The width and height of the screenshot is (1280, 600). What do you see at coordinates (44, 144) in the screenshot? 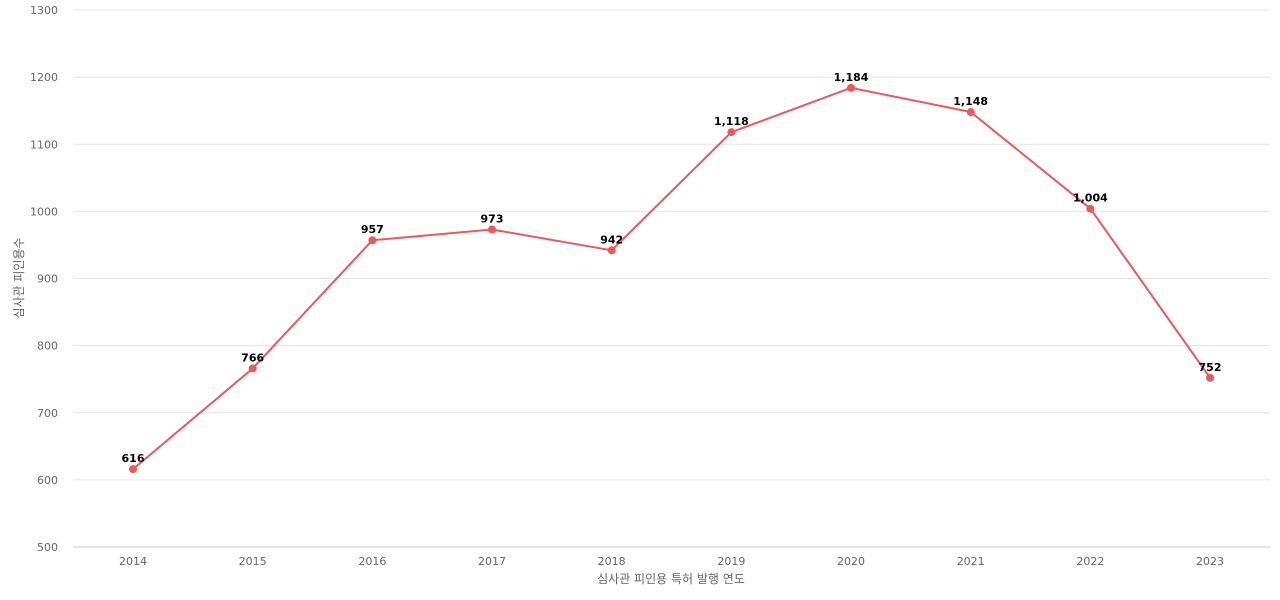
I see `y-tick-label: 1100` at bounding box center [44, 144].